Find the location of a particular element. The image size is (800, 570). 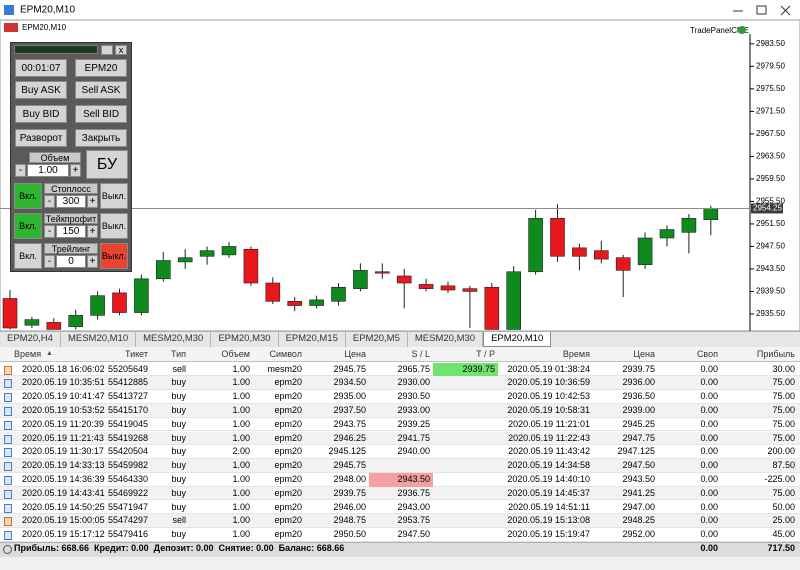

chart-tab: EPM20,M30 is located at coordinates (245, 339).